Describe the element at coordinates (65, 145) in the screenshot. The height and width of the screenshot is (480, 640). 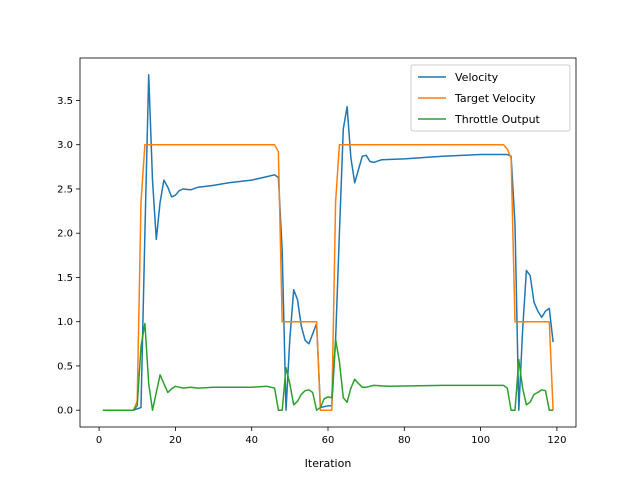
I see `y-tick-label: 3.0` at that location.